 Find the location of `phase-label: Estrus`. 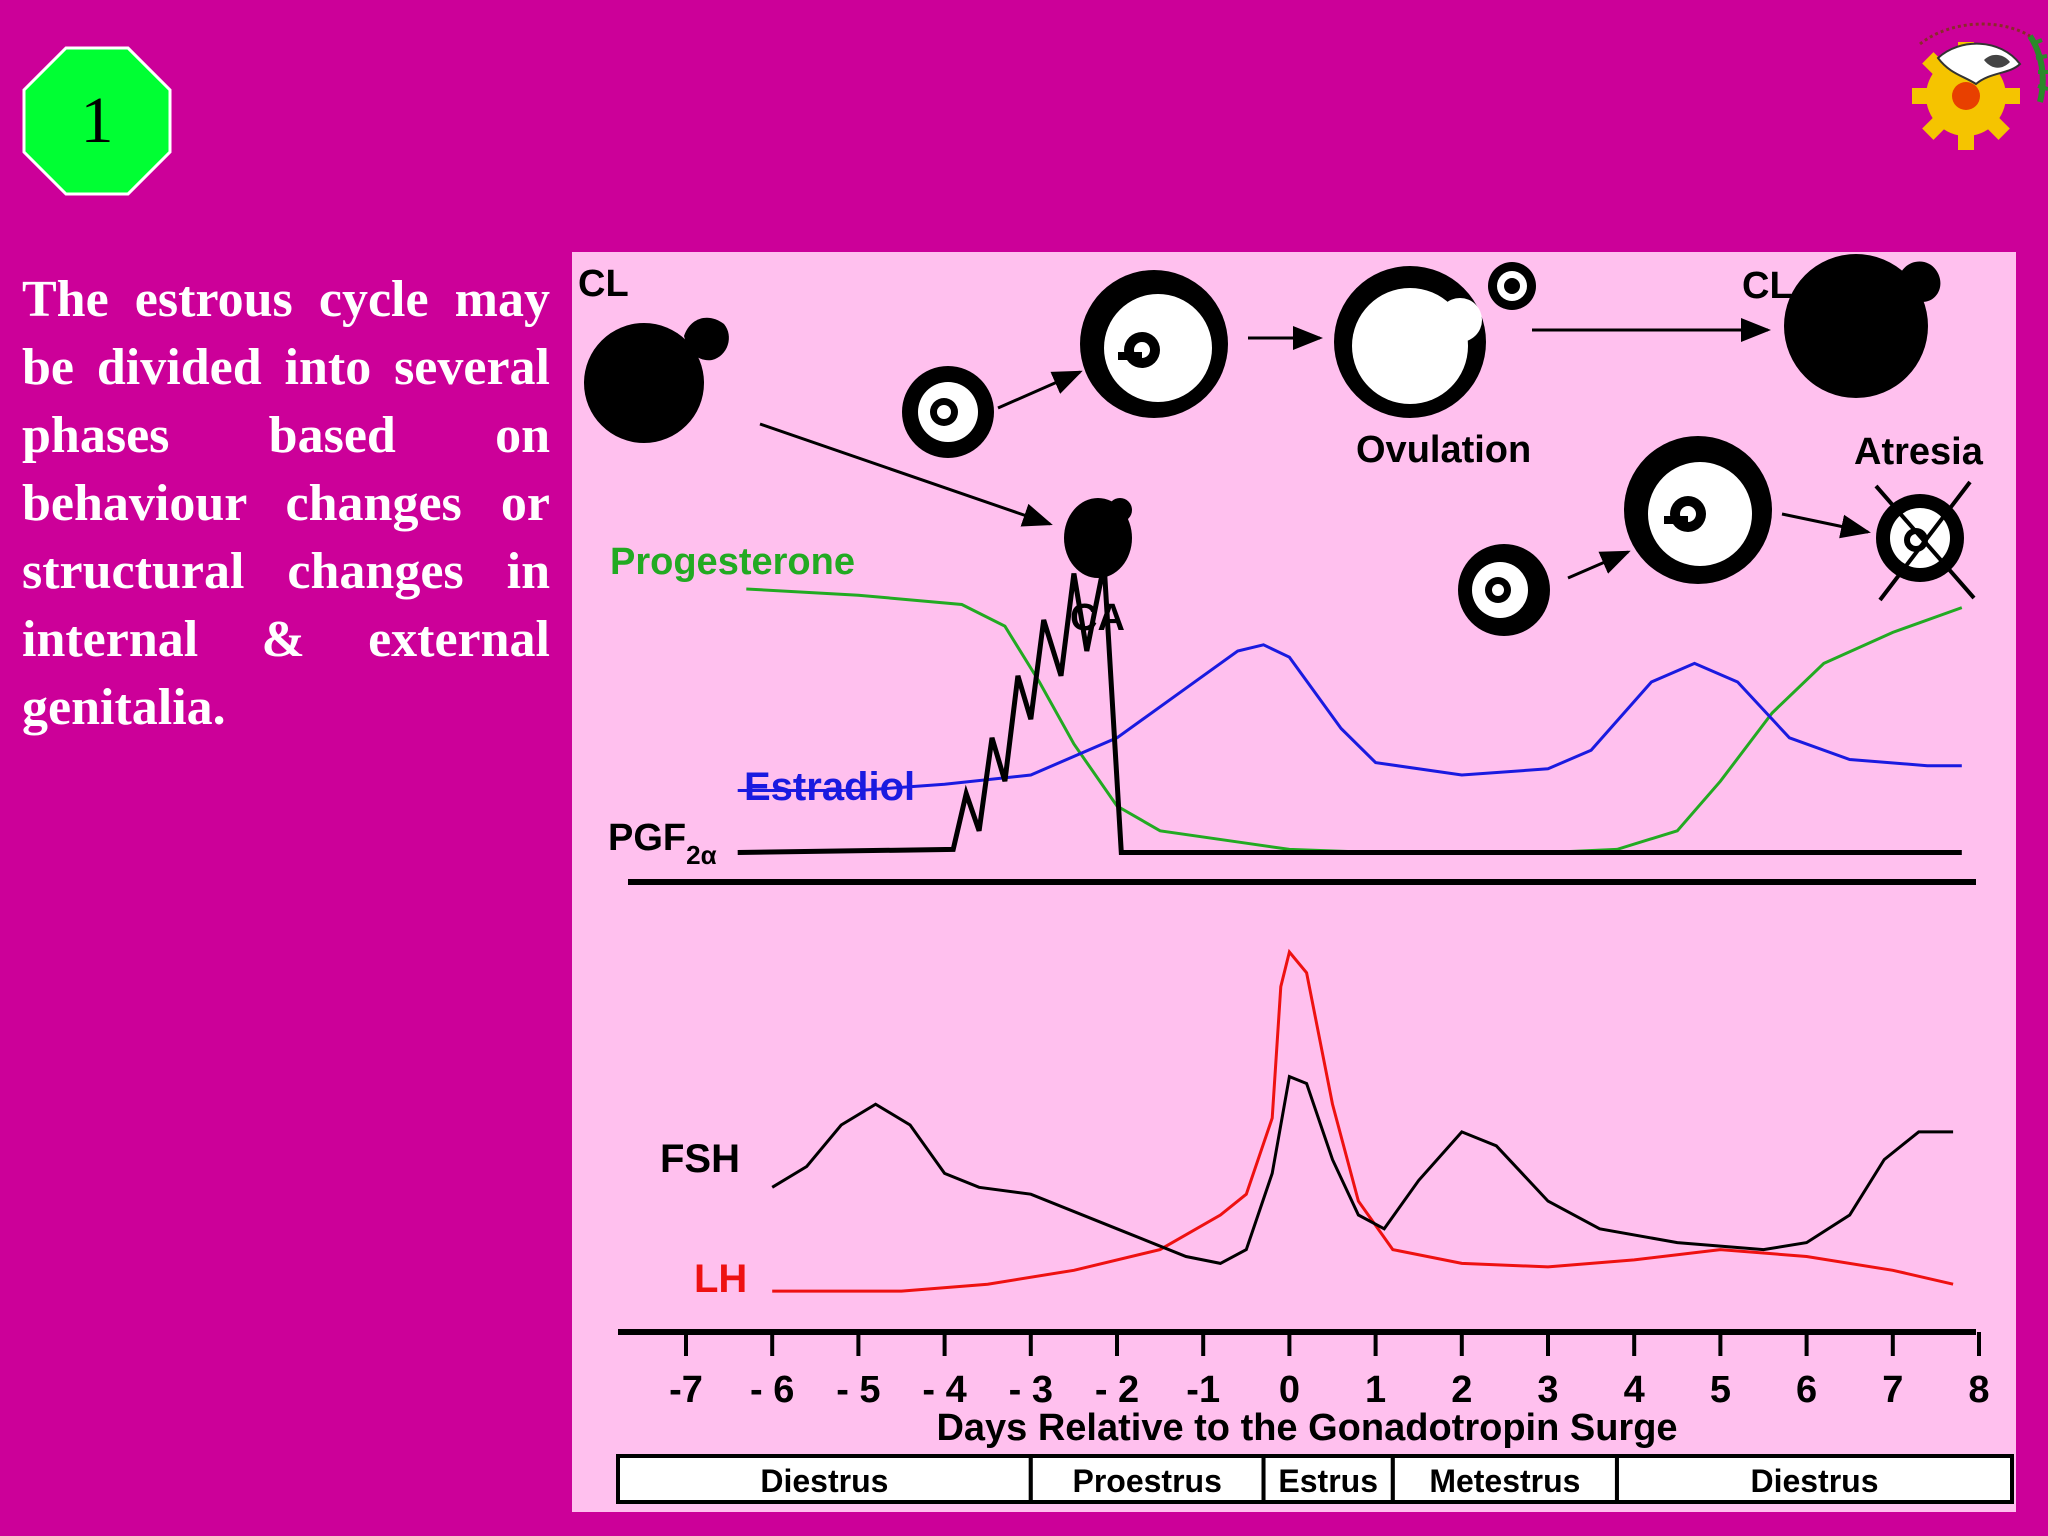

phase-label: Estrus is located at coordinates (1328, 1481).